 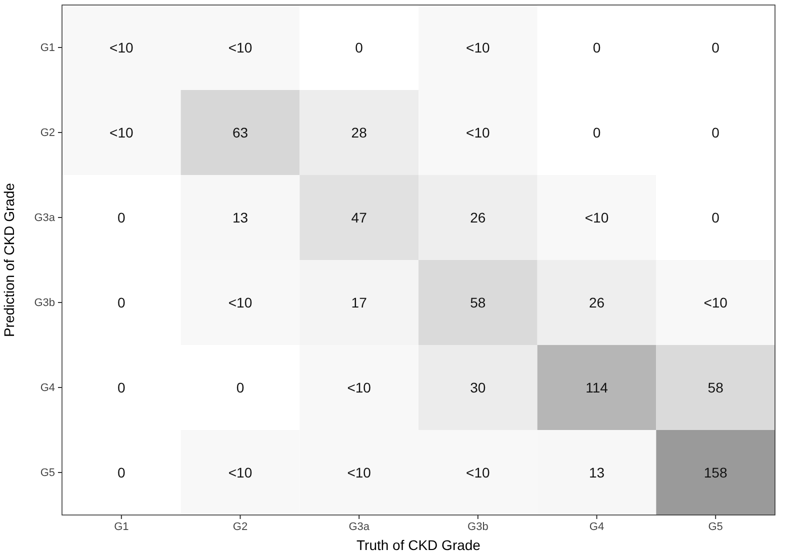 I want to click on x-tick-label: G3b, so click(x=478, y=526).